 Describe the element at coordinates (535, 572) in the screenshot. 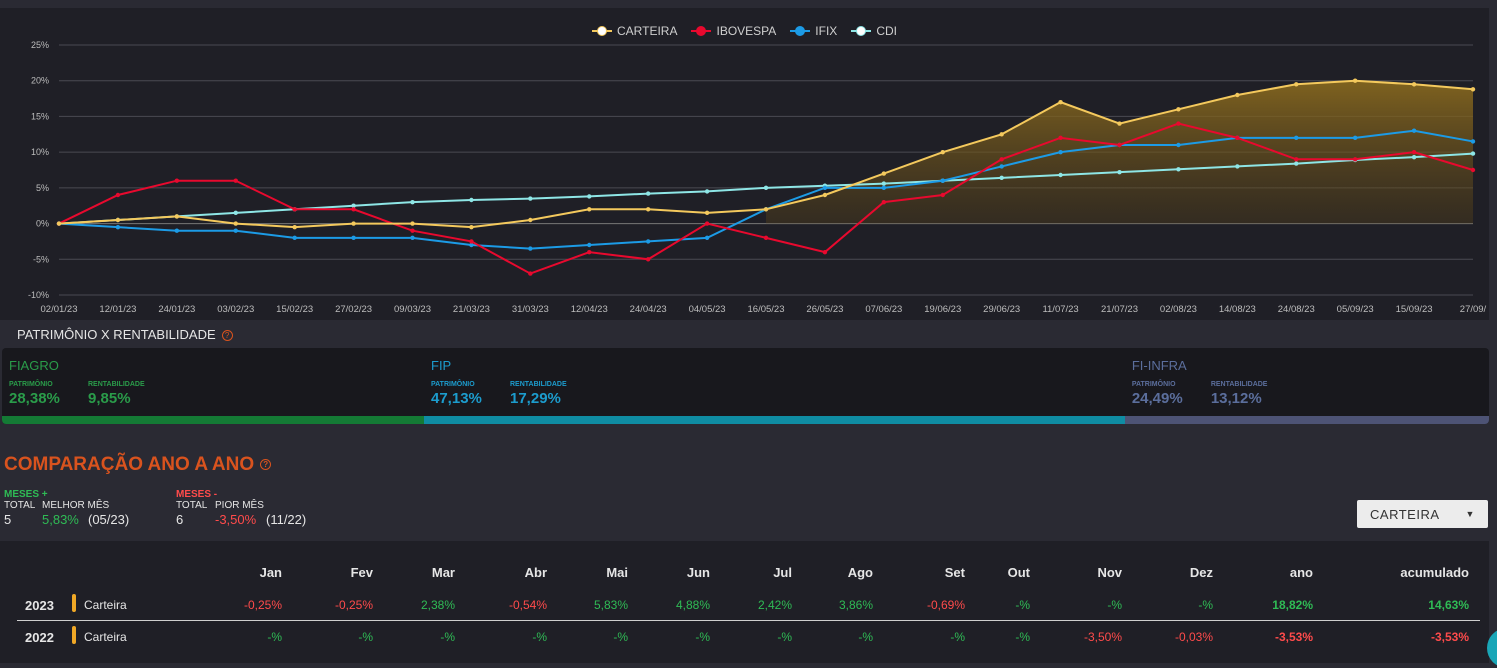

I see `column-header: Abr` at that location.